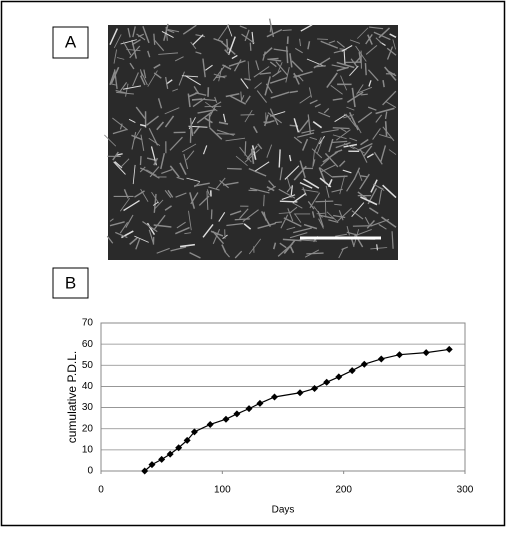 The height and width of the screenshot is (533, 507). What do you see at coordinates (88, 365) in the screenshot?
I see `y-tick-label: 50` at bounding box center [88, 365].